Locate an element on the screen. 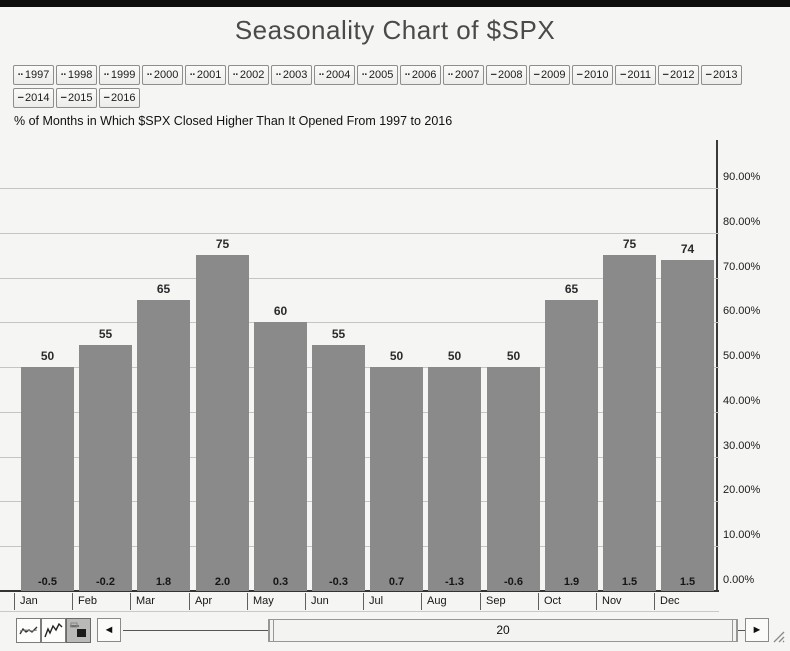  month-label-feb: Feb is located at coordinates (101, 601).